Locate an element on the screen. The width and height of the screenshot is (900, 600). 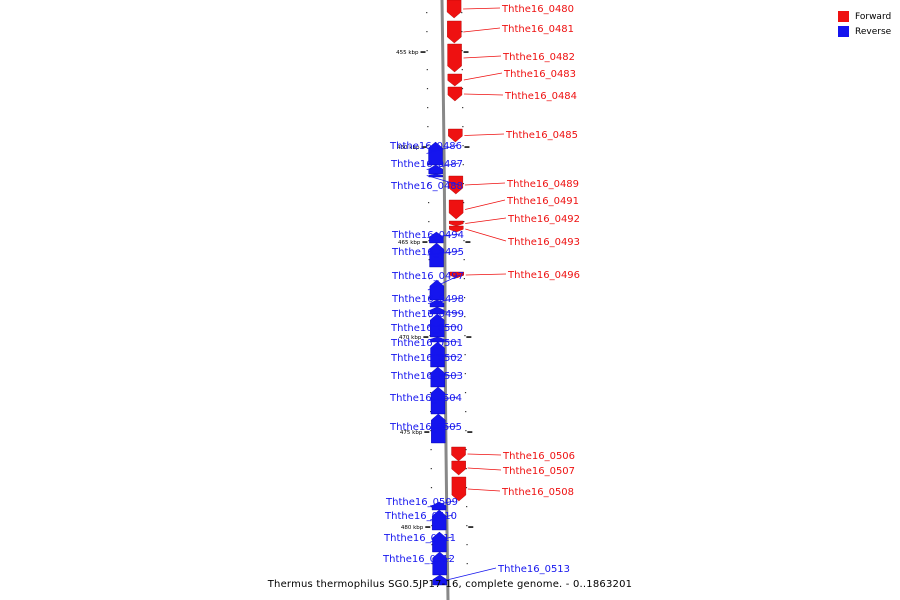
gene-label-ththe16_0506: Ththe16_0506 is located at coordinates (538, 456).